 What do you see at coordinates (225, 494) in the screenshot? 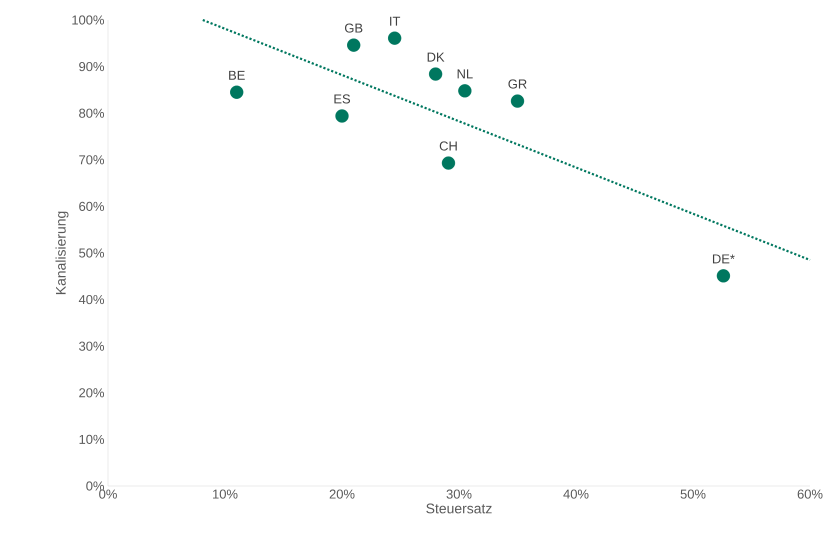
I see `x-tick-label: 10%` at bounding box center [225, 494].